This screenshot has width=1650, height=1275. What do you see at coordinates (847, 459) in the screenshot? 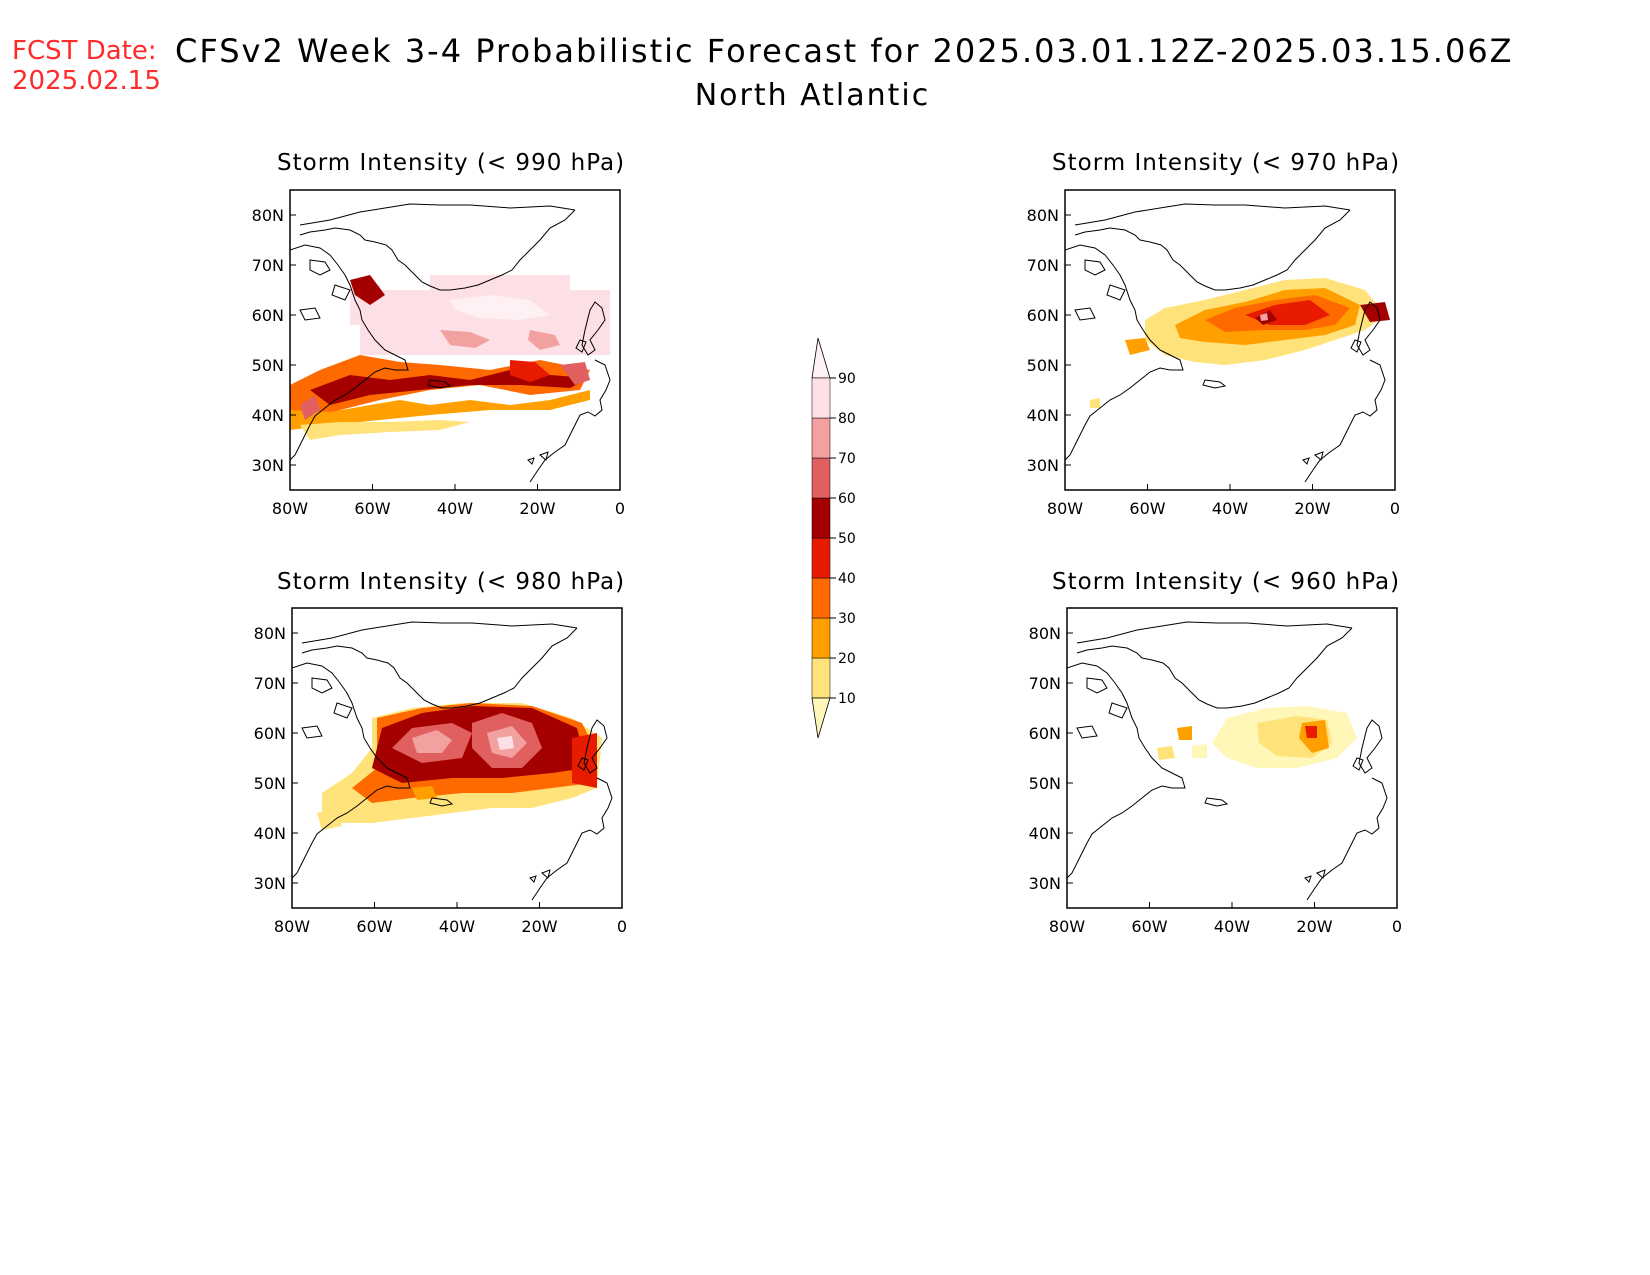
I see `colorbar-label: 70` at bounding box center [847, 459].